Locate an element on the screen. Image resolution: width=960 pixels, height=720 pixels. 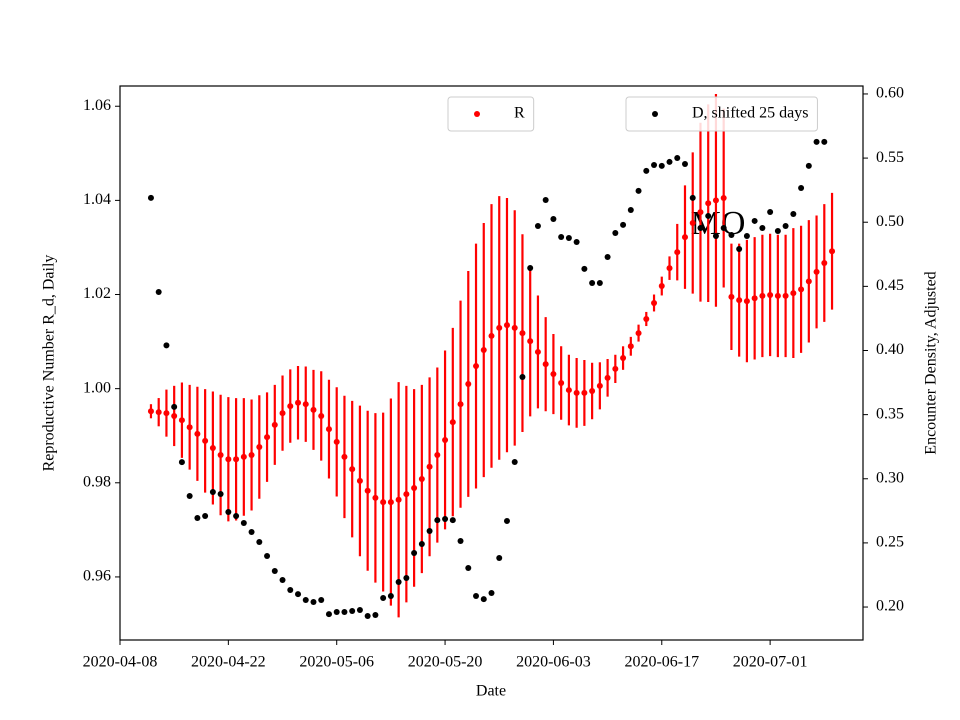
y-tick-label: 0.96 is located at coordinates (97, 576).